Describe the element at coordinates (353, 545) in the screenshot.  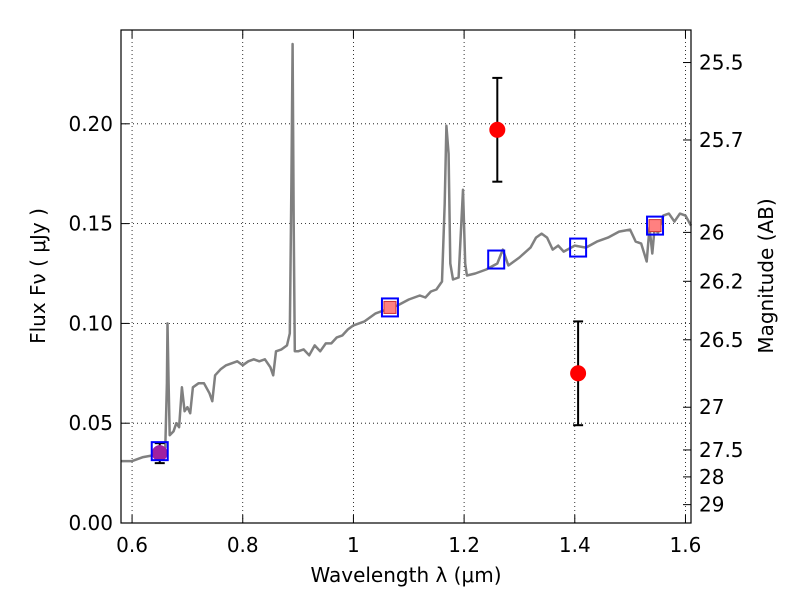
I see `x-tick-label: 1` at that location.